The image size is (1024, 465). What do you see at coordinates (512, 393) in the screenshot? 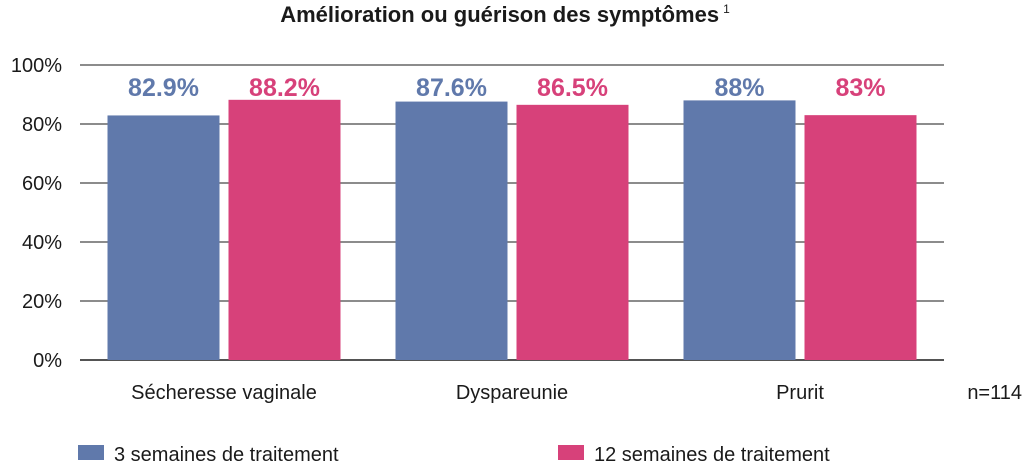
I see `x-tick-label: Dyspareunie` at bounding box center [512, 393].